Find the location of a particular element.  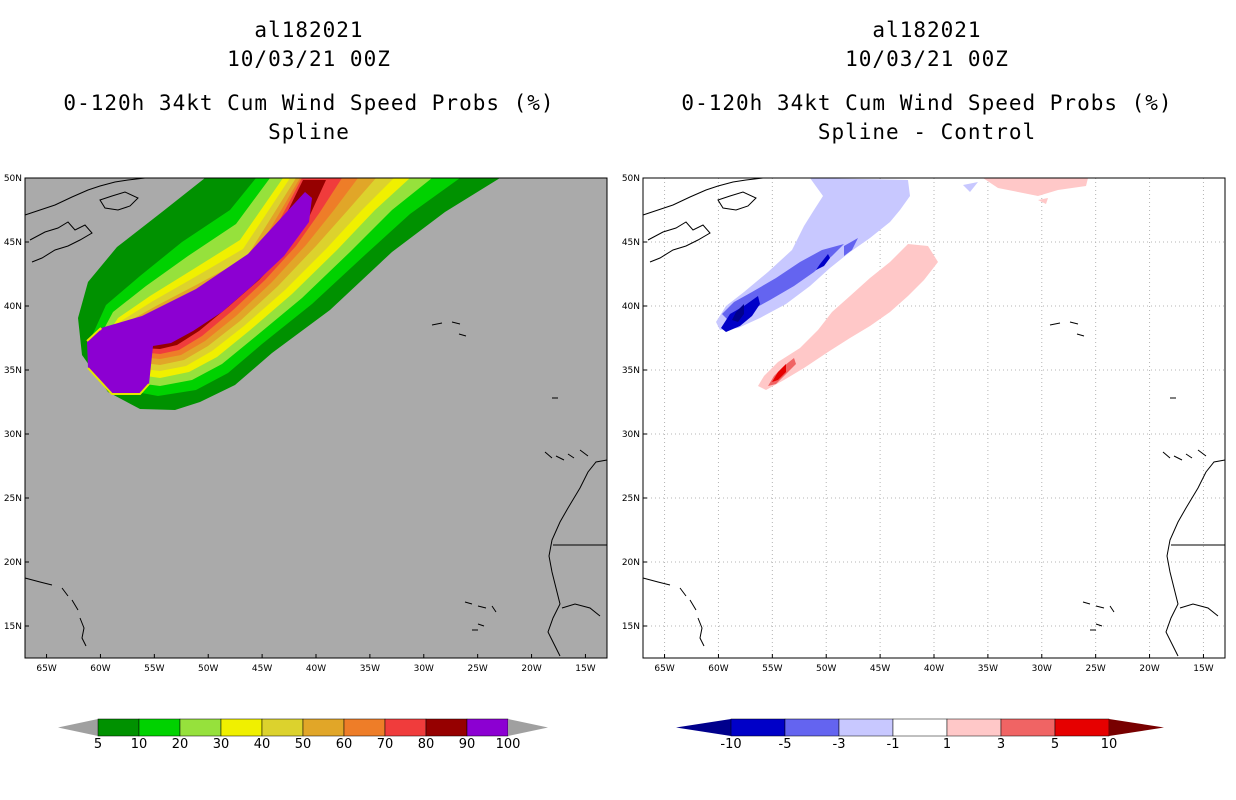

coast-bahamas is located at coordinates (55, 612).